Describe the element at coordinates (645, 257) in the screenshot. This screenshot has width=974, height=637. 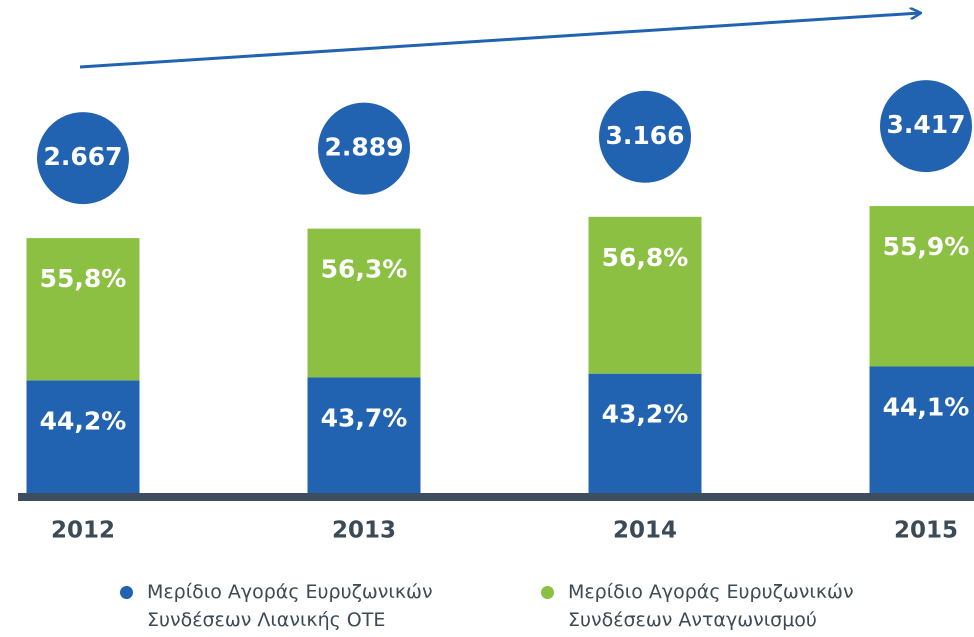
I see `value-label: 56,8%` at that location.